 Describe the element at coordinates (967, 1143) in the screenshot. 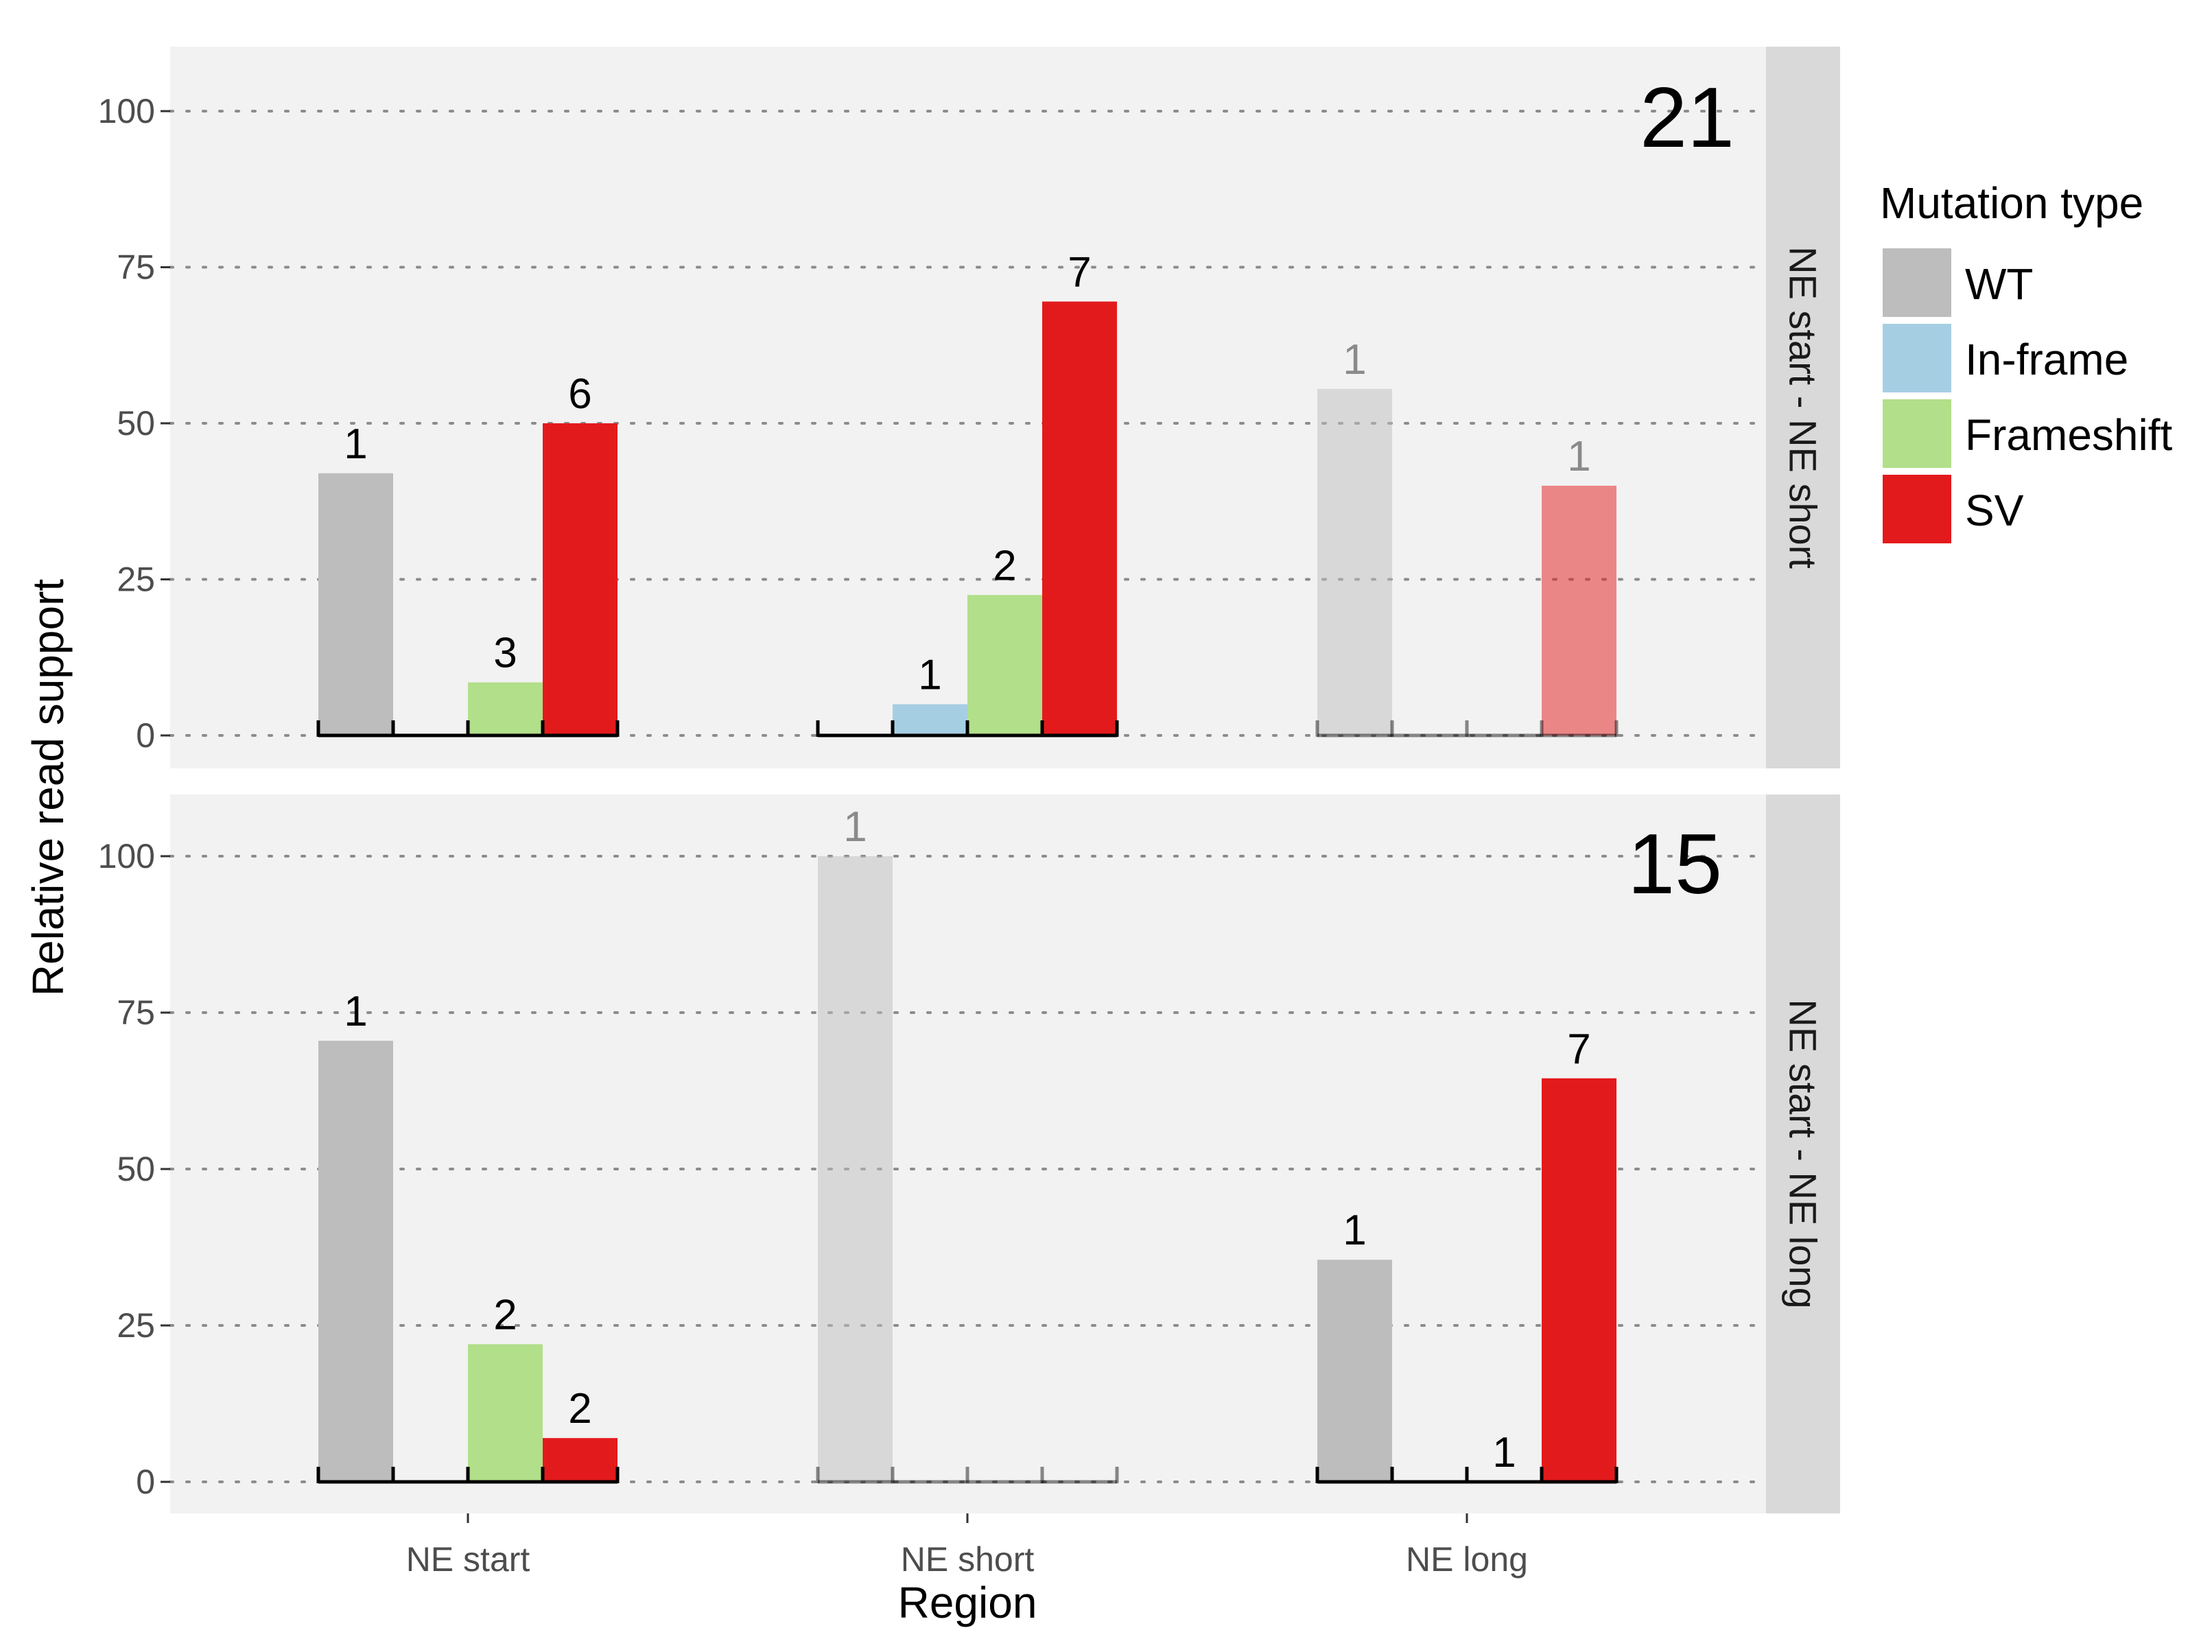

I see `bar-group-ne-short: 1` at that location.